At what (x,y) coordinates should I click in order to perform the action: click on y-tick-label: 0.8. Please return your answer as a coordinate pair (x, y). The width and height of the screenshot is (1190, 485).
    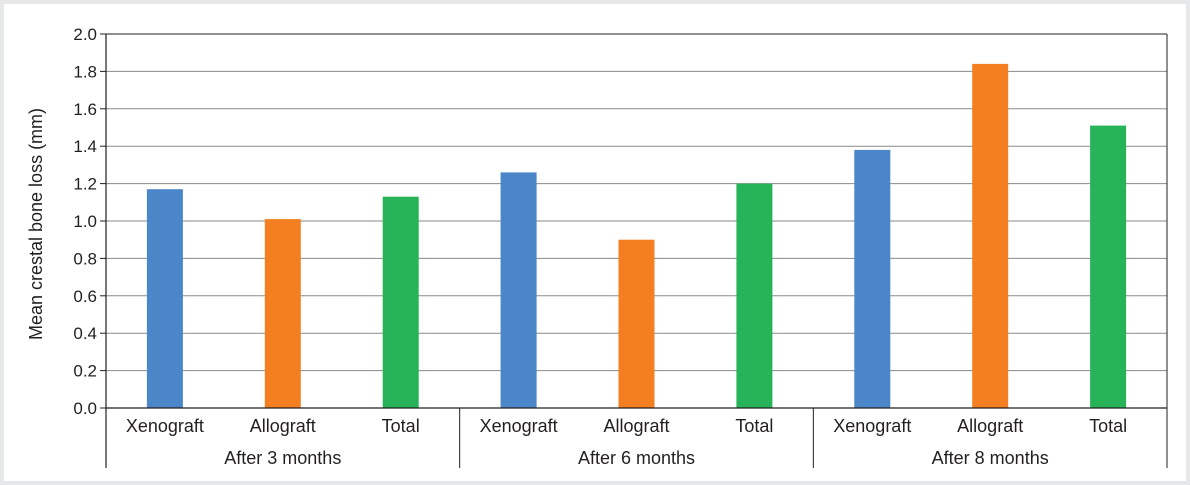
    Looking at the image, I should click on (85, 258).